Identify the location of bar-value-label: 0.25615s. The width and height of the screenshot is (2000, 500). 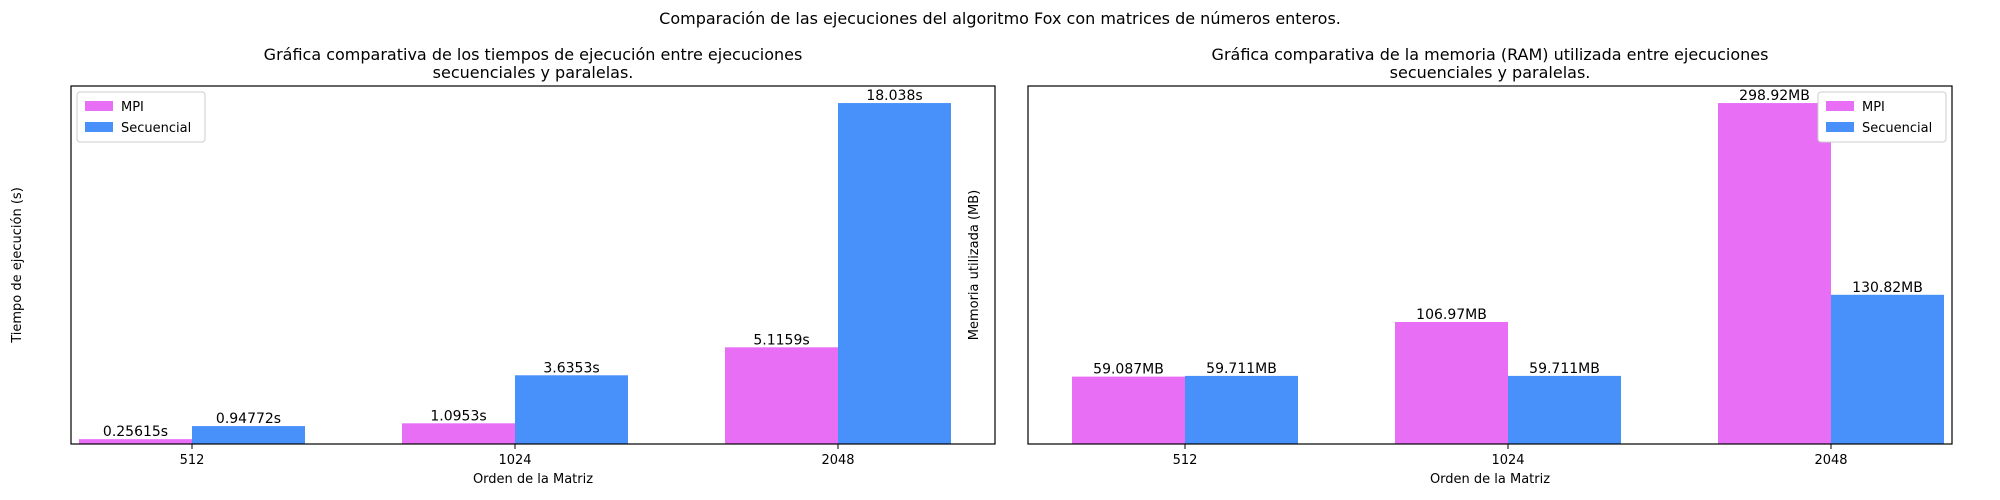
(135, 432).